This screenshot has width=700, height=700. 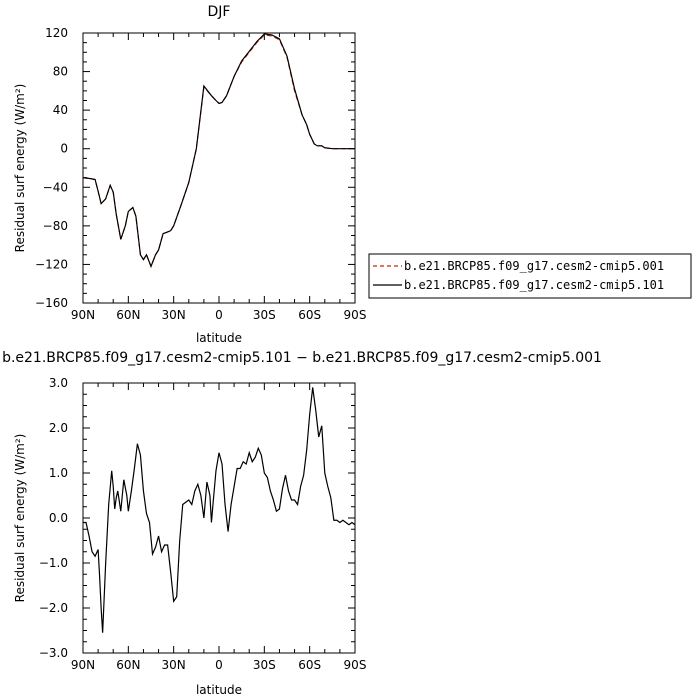 I want to click on y-tick-label: 0, so click(x=64, y=149).